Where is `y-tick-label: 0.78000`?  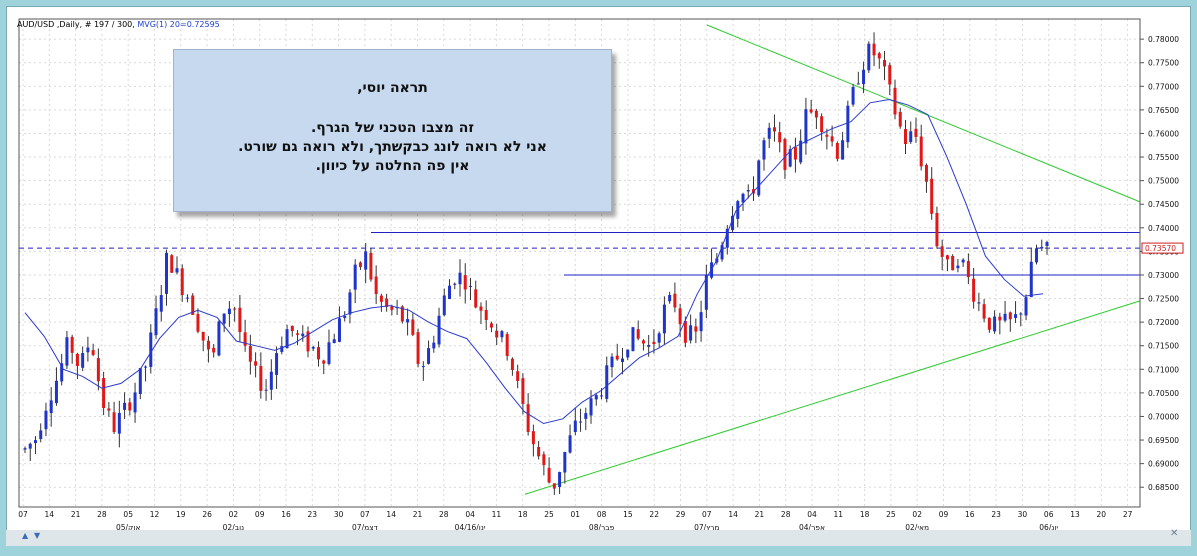
y-tick-label: 0.78000 is located at coordinates (1163, 39).